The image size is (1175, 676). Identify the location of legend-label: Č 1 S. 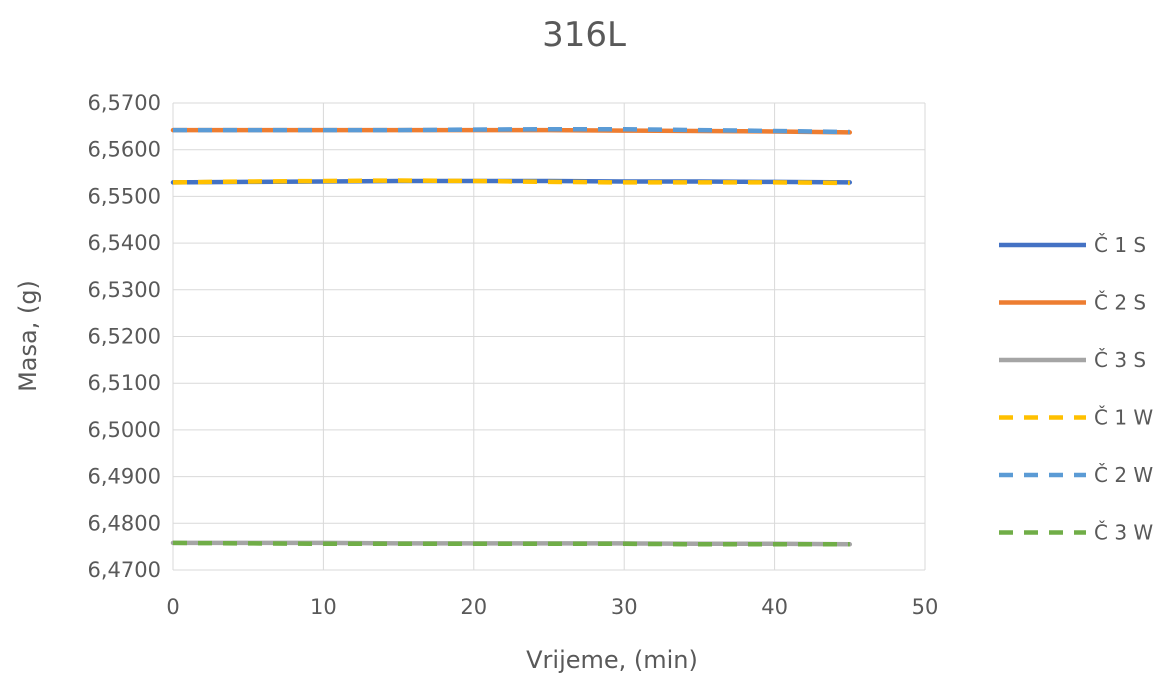
(1120, 245).